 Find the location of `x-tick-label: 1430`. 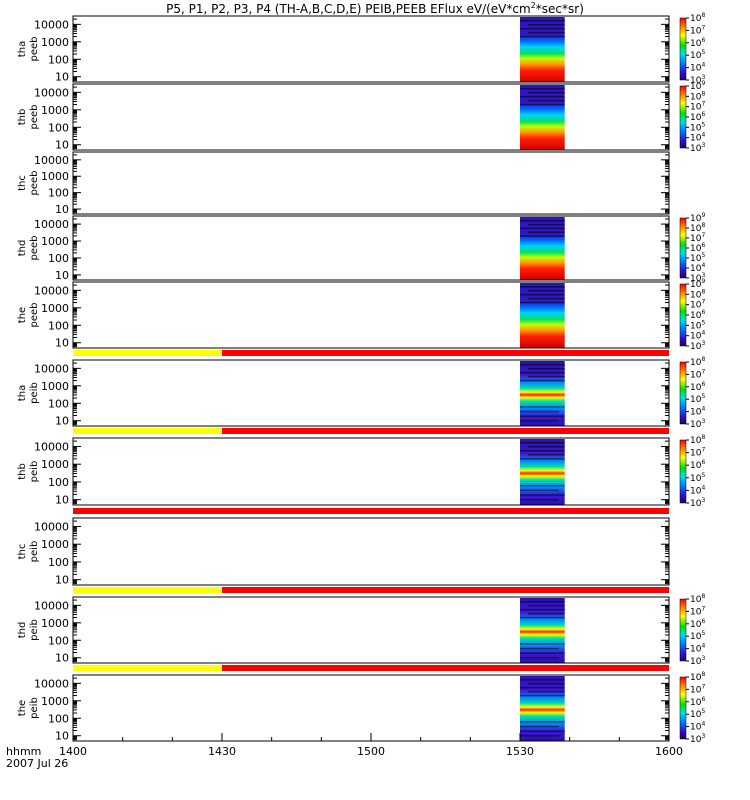

x-tick-label: 1430 is located at coordinates (222, 751).